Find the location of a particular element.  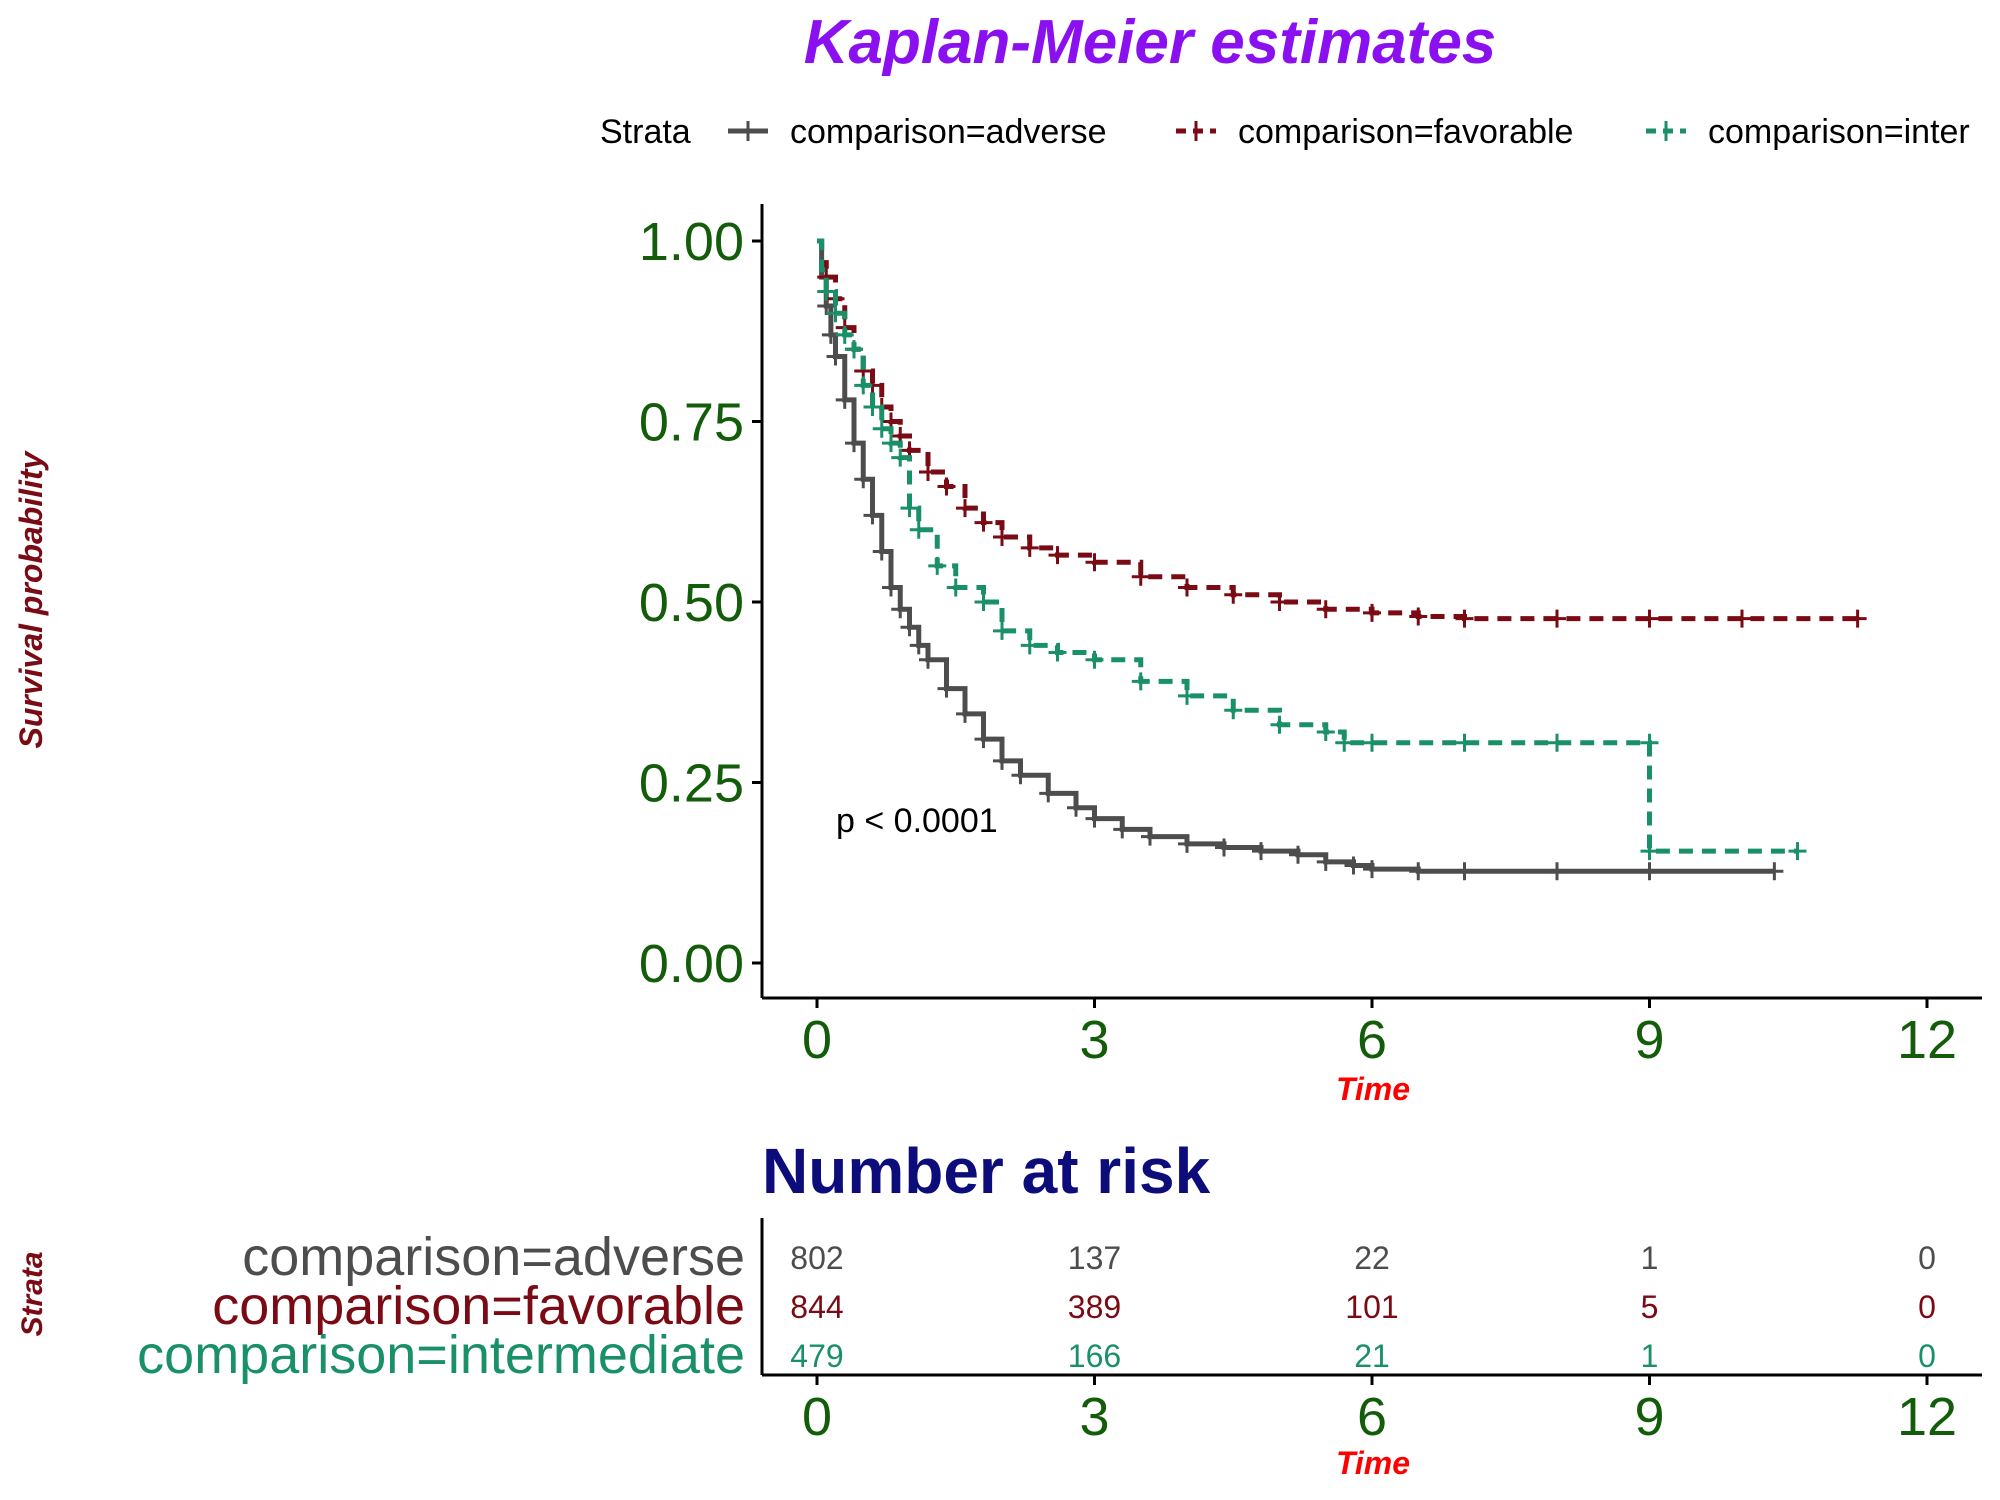

risk-cell-intermediate: 21 is located at coordinates (1372, 1356).